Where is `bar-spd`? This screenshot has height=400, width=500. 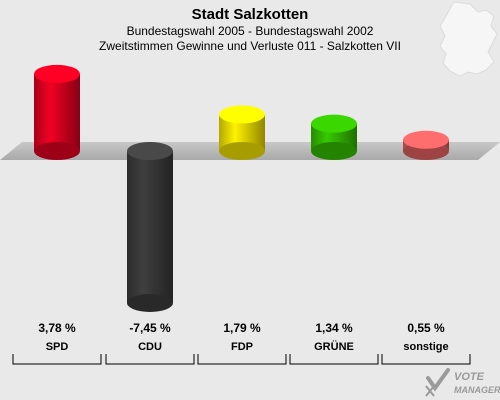 bar-spd is located at coordinates (57, 112).